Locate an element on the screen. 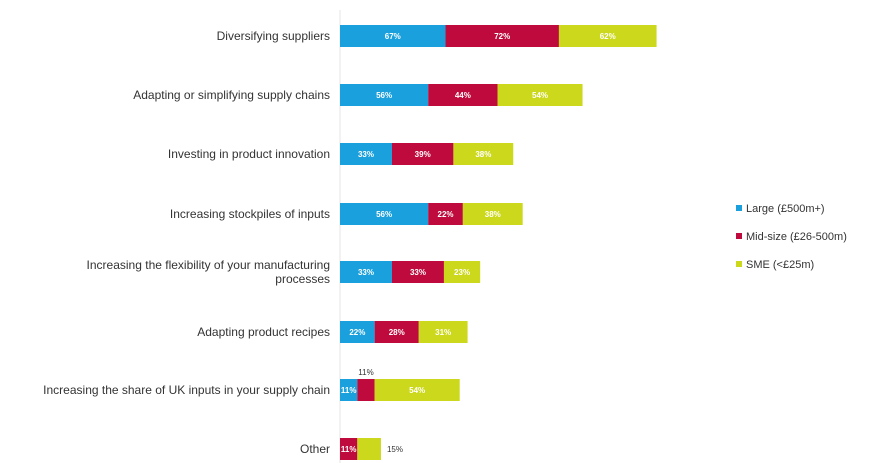 The image size is (879, 463). data-label: 31% is located at coordinates (443, 332).